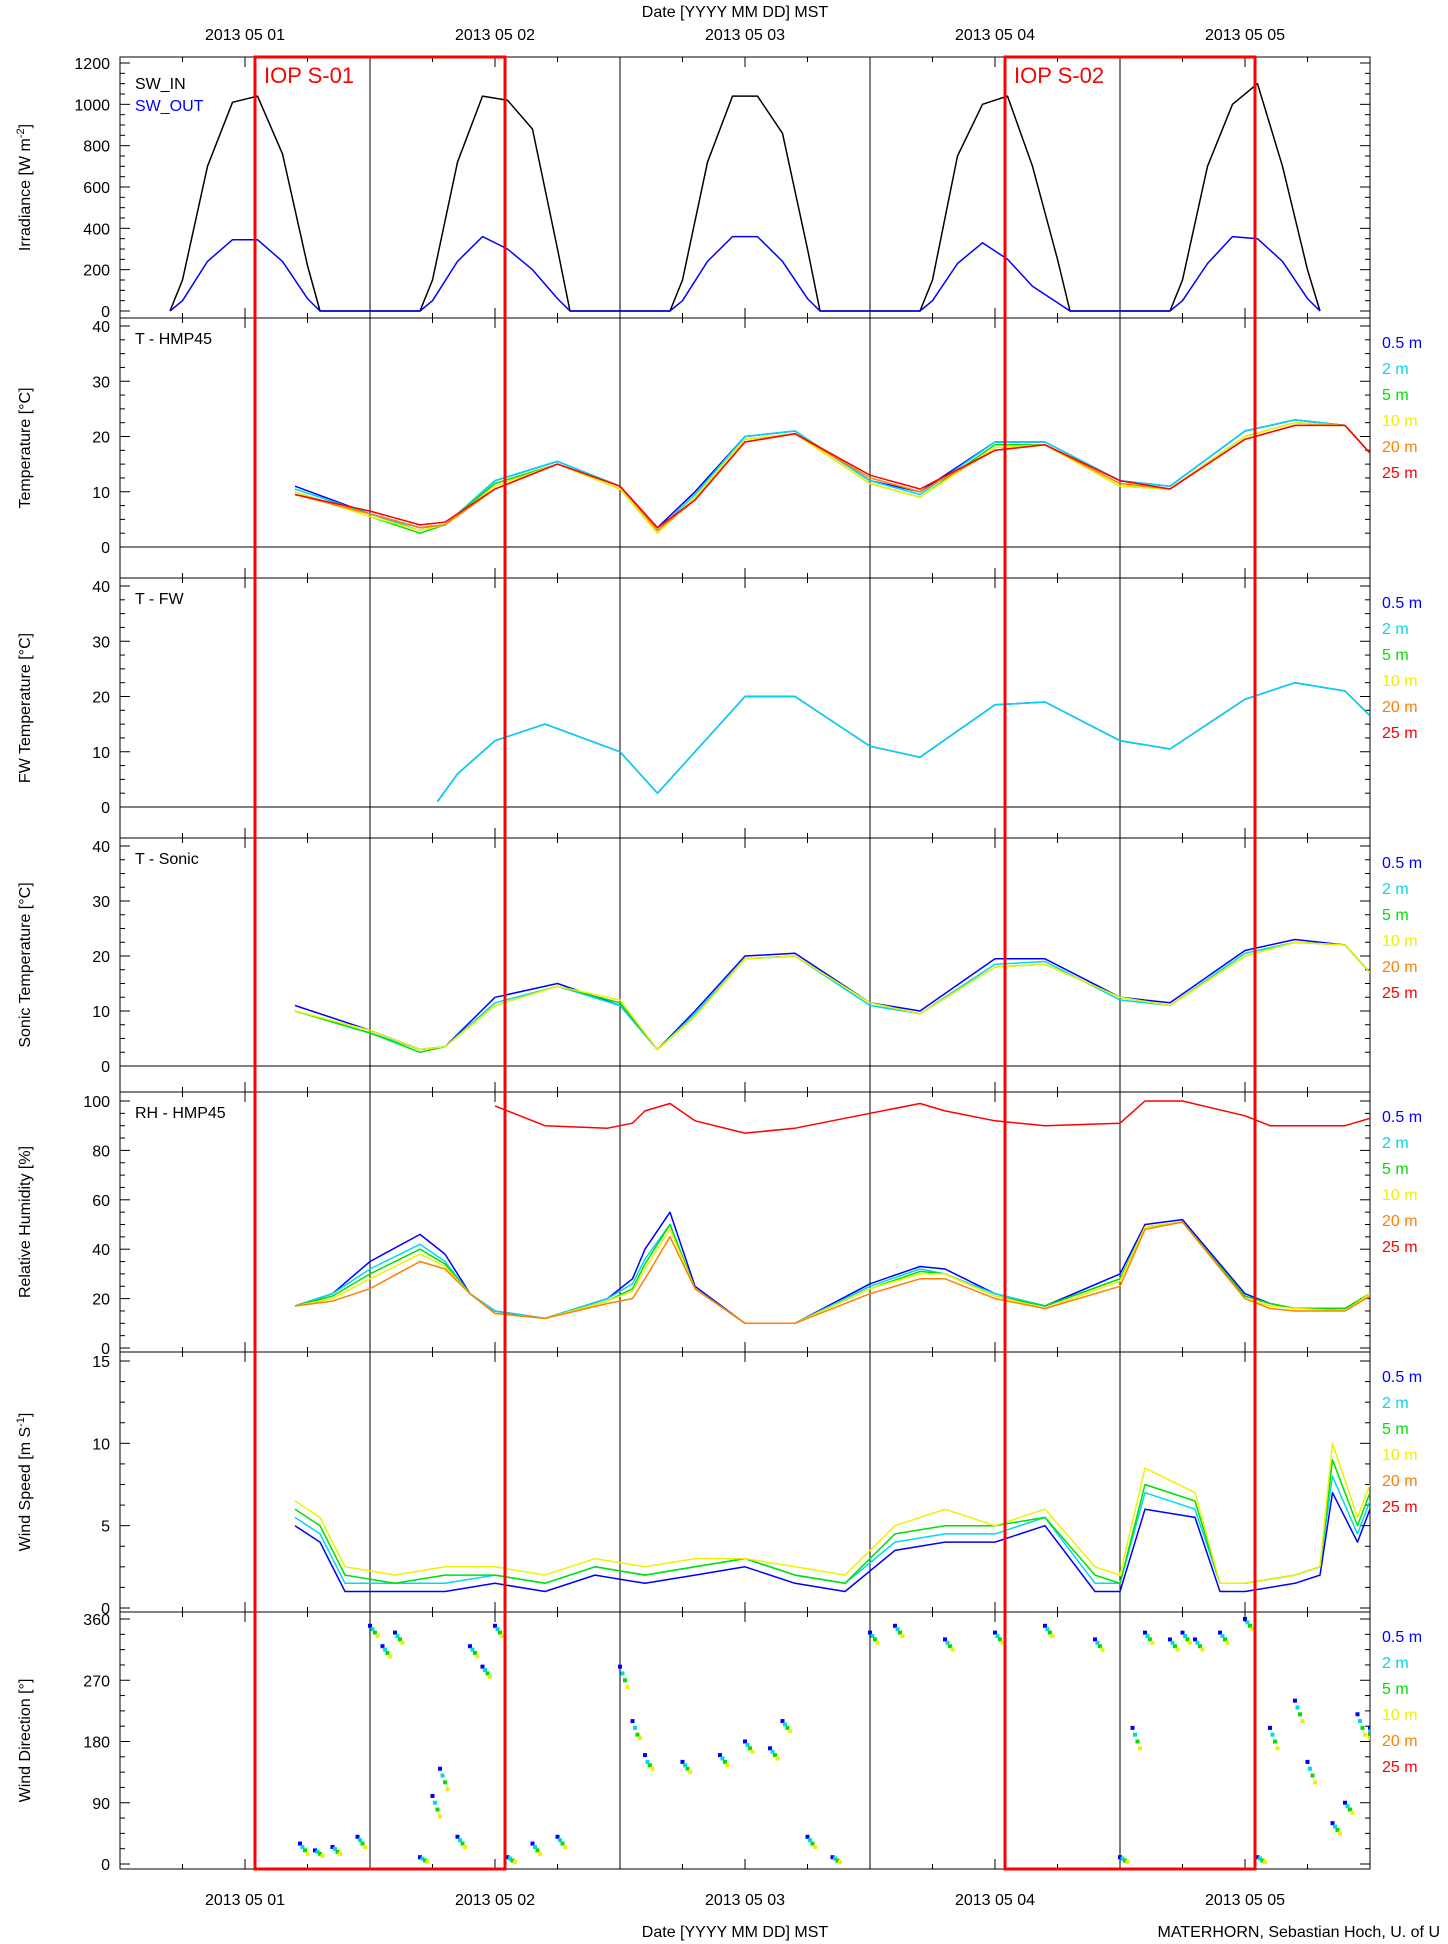 This screenshot has height=1944, width=1448. I want to click on y-tick-label: 15, so click(101, 1362).